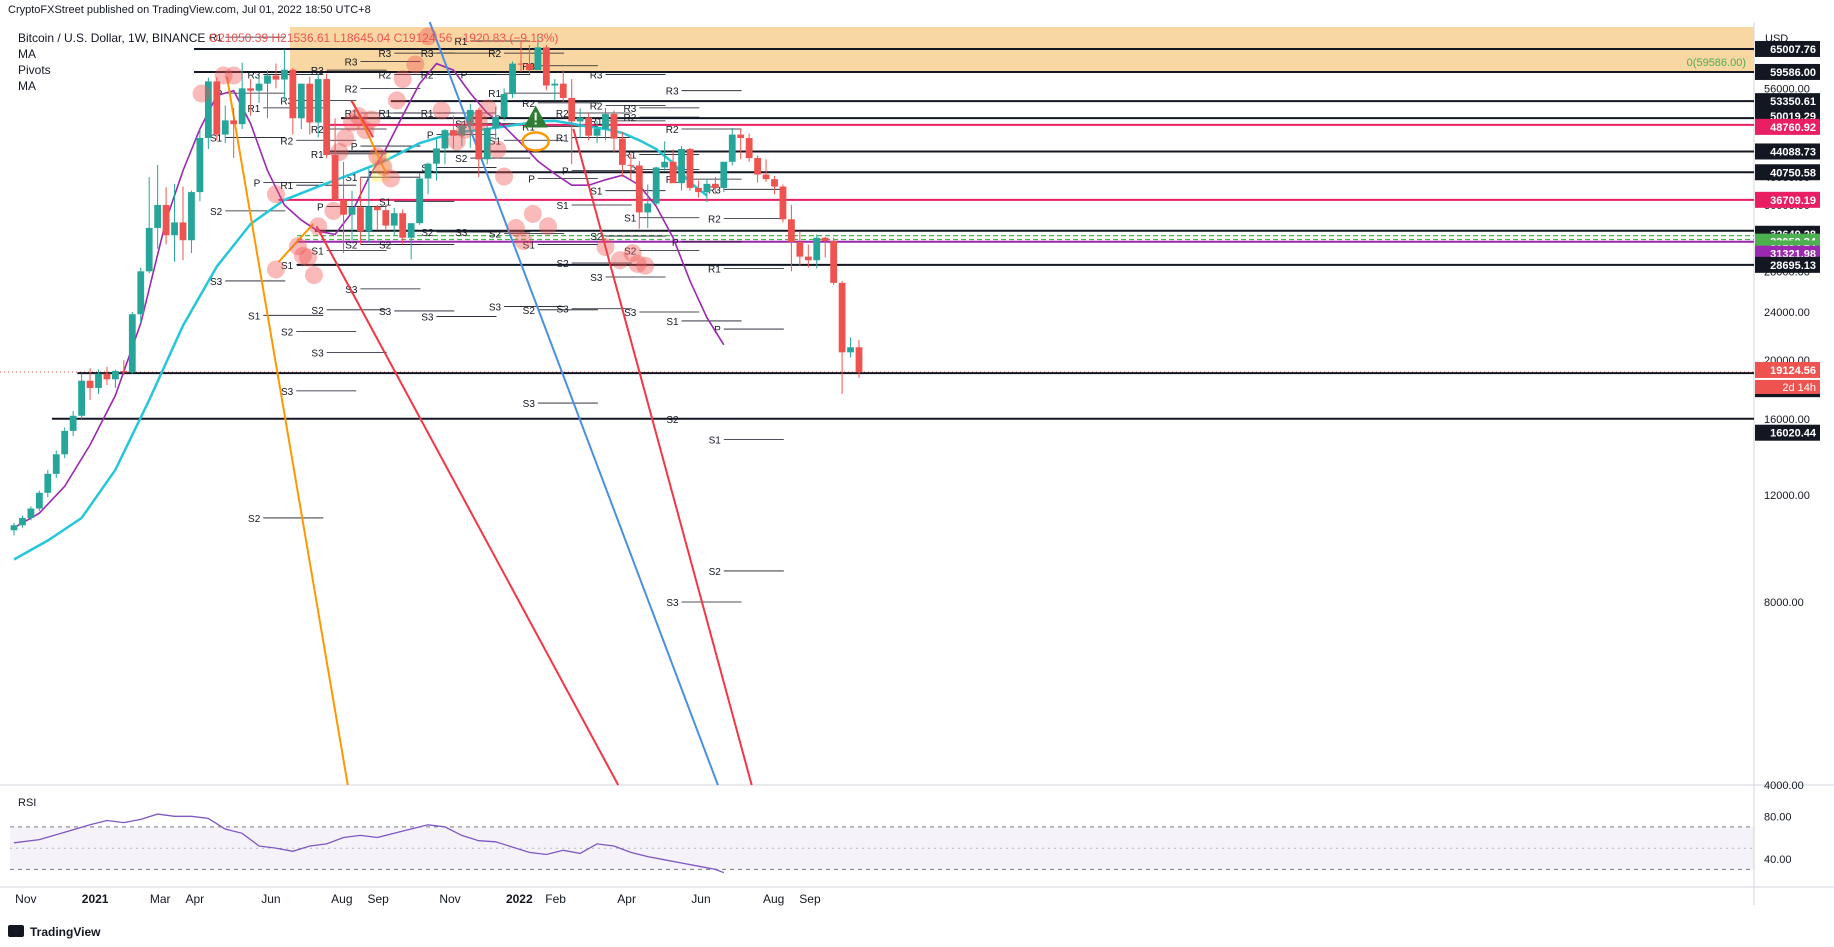  What do you see at coordinates (317, 71) in the screenshot?
I see `pivot-label-16: R3` at bounding box center [317, 71].